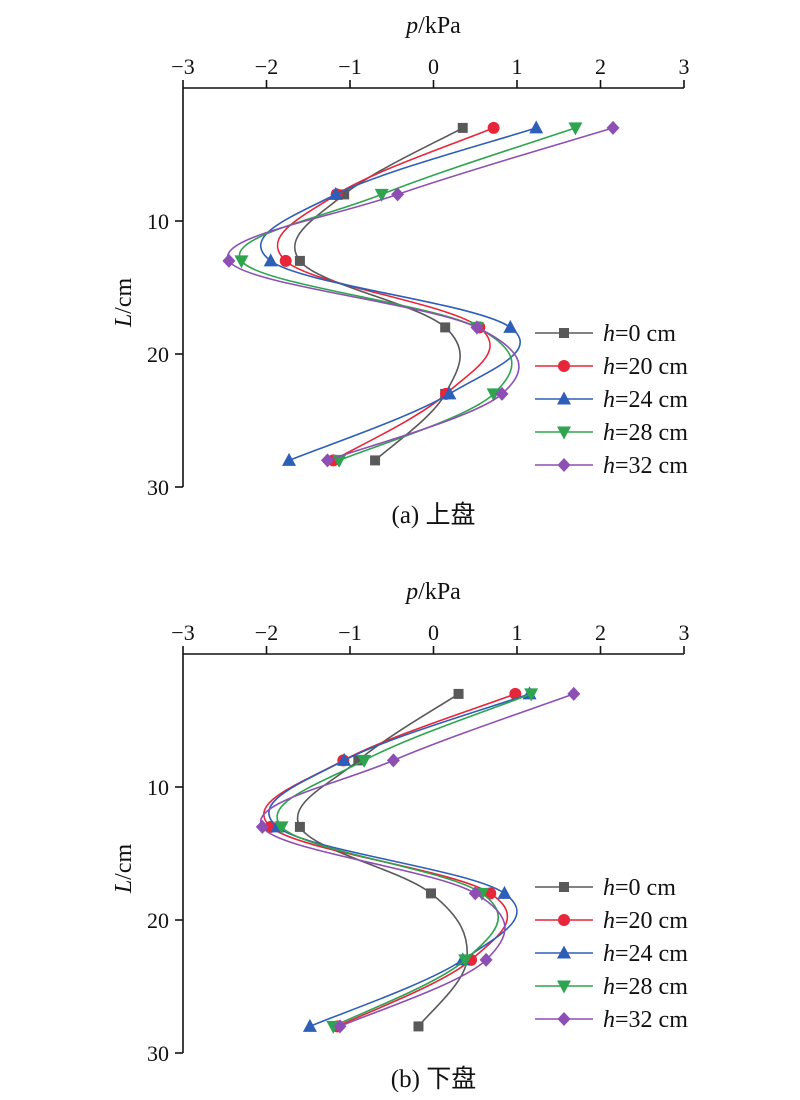  I want to click on panel-caption: (b) 下盘, so click(433, 1079).